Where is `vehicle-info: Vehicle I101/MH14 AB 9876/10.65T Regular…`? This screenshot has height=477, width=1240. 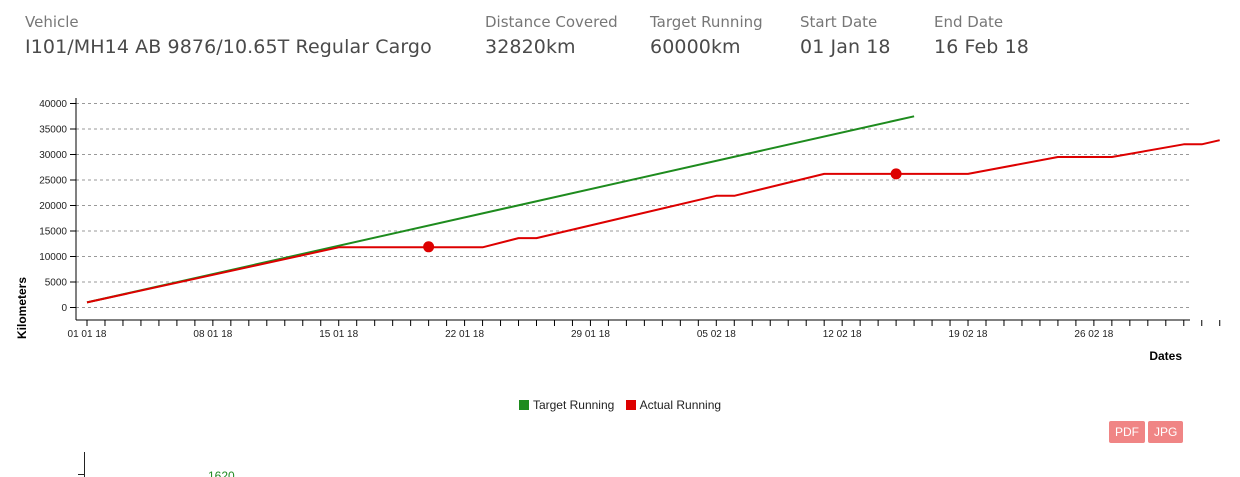 vehicle-info: Vehicle I101/MH14 AB 9876/10.65T Regular… is located at coordinates (228, 36).